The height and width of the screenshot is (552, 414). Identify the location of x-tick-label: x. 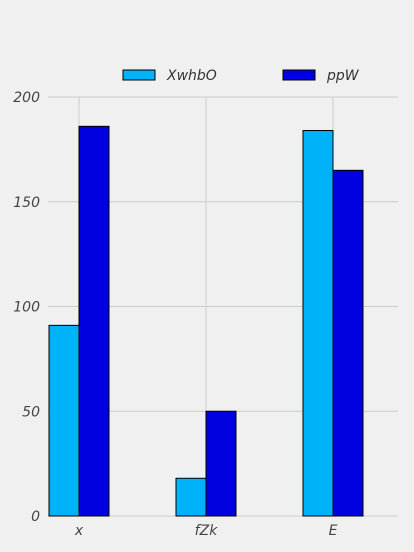
(79, 531).